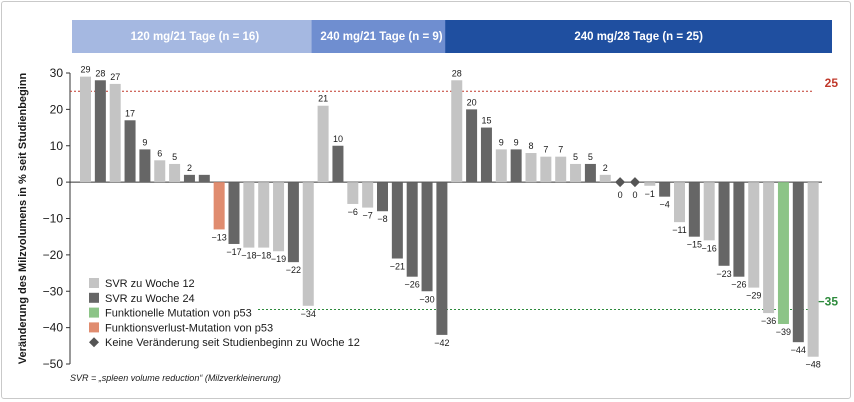 Image resolution: width=854 pixels, height=402 pixels. I want to click on no-change-marker, so click(634, 182).